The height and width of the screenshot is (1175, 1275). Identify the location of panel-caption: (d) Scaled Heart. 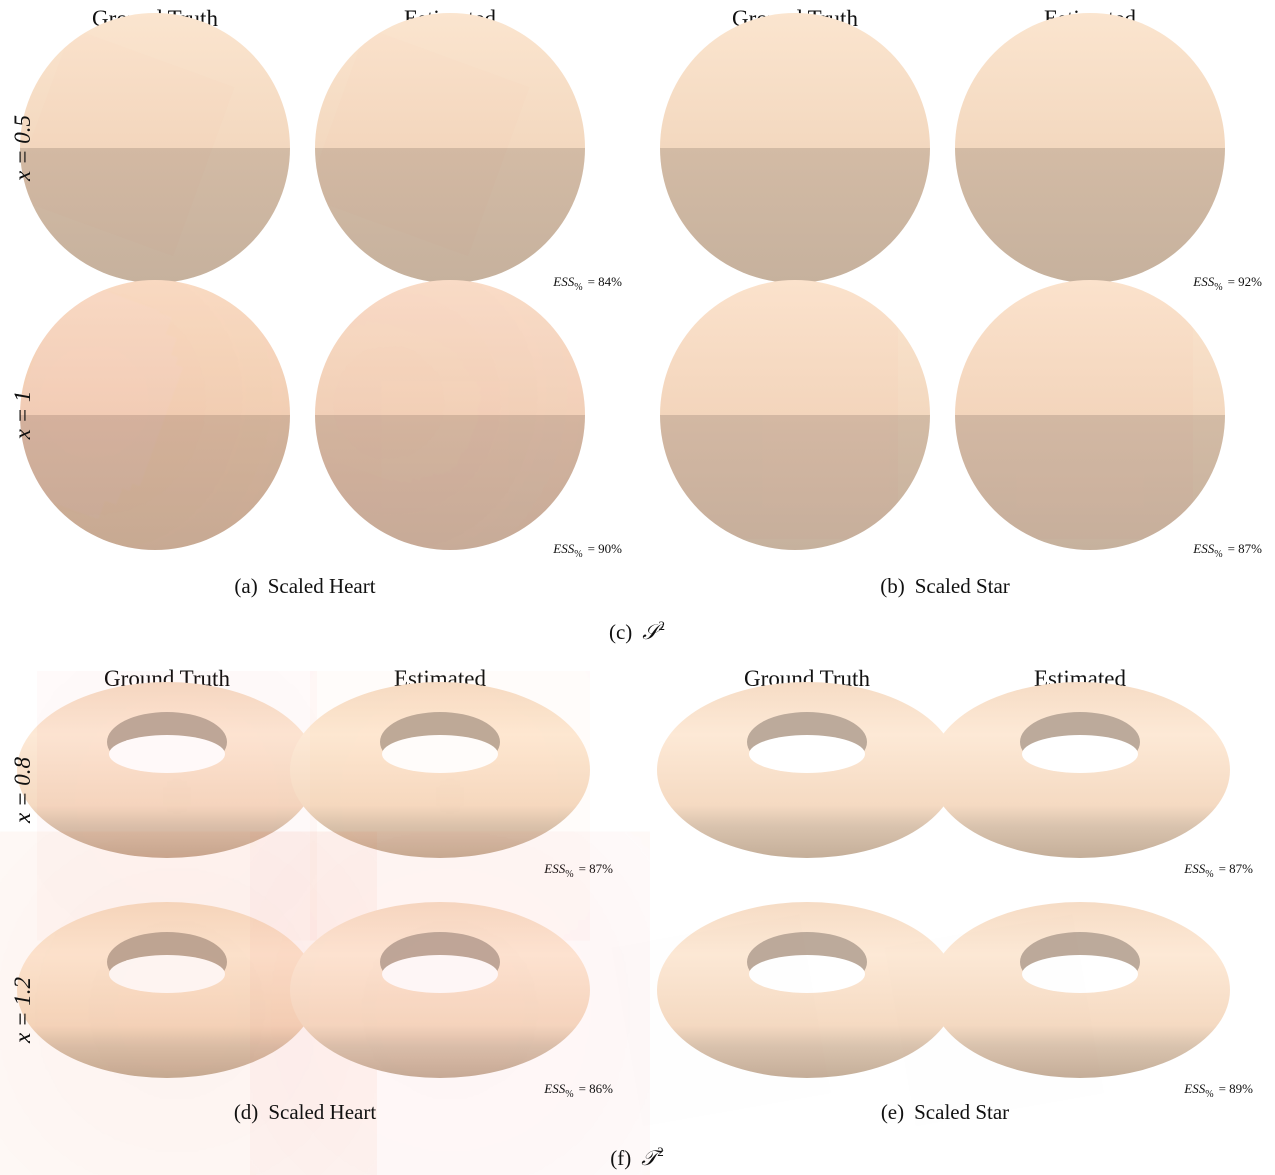
(305, 1112).